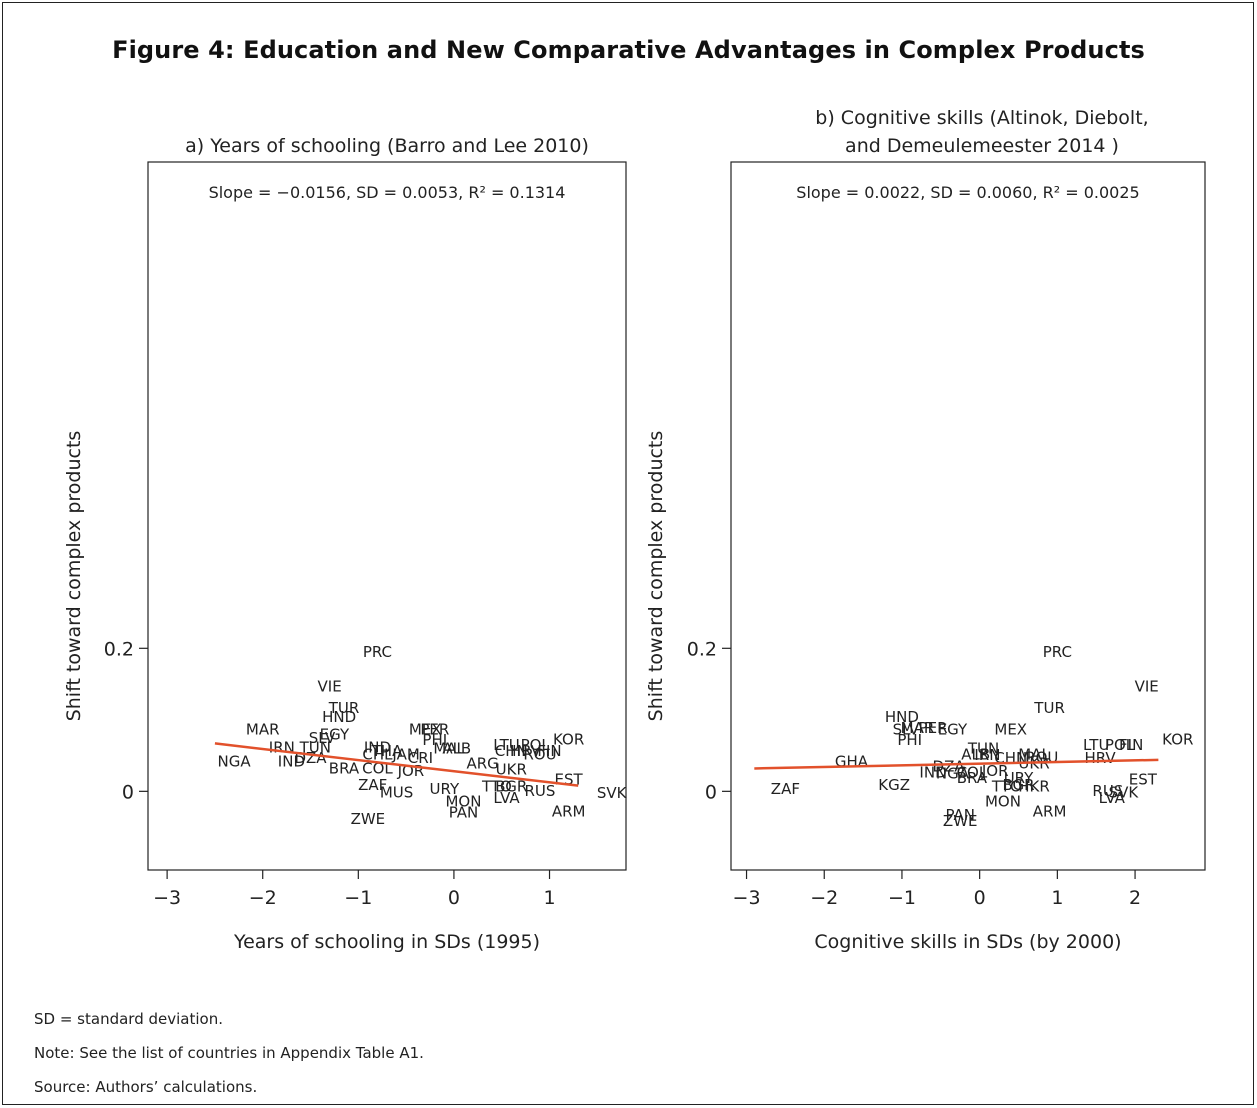 This screenshot has height=1108, width=1257. Describe the element at coordinates (1096, 745) in the screenshot. I see `point-label: LTU` at that location.